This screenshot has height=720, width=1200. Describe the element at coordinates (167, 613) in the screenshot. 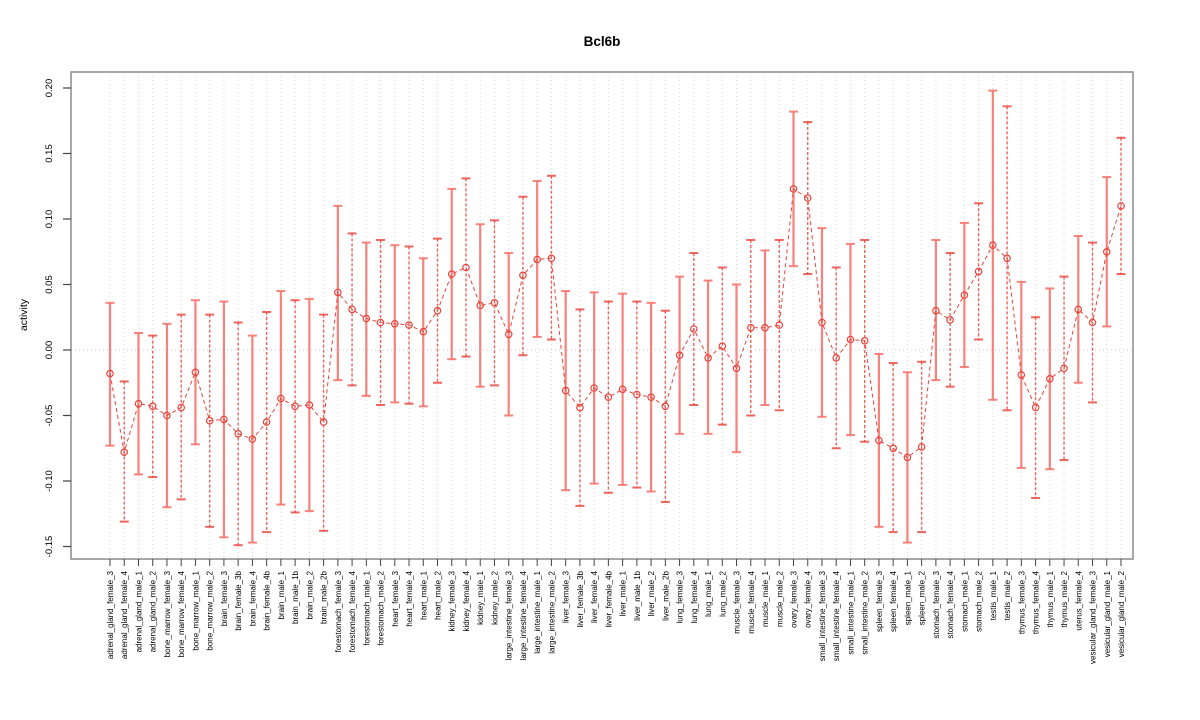

I see `x-tick-label: bone_marrow_female_3` at that location.